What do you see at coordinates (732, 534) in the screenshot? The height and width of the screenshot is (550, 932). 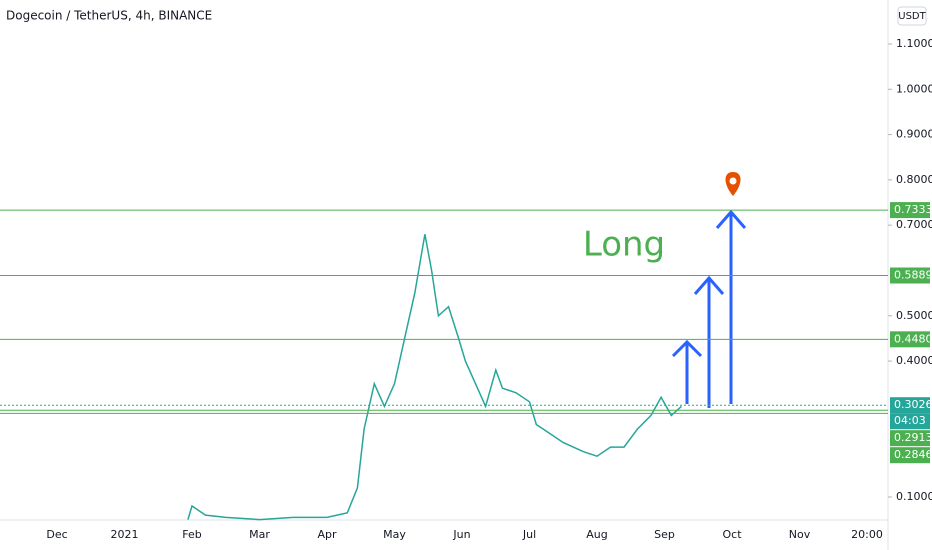 I see `x-tick-label: Oct` at bounding box center [732, 534].